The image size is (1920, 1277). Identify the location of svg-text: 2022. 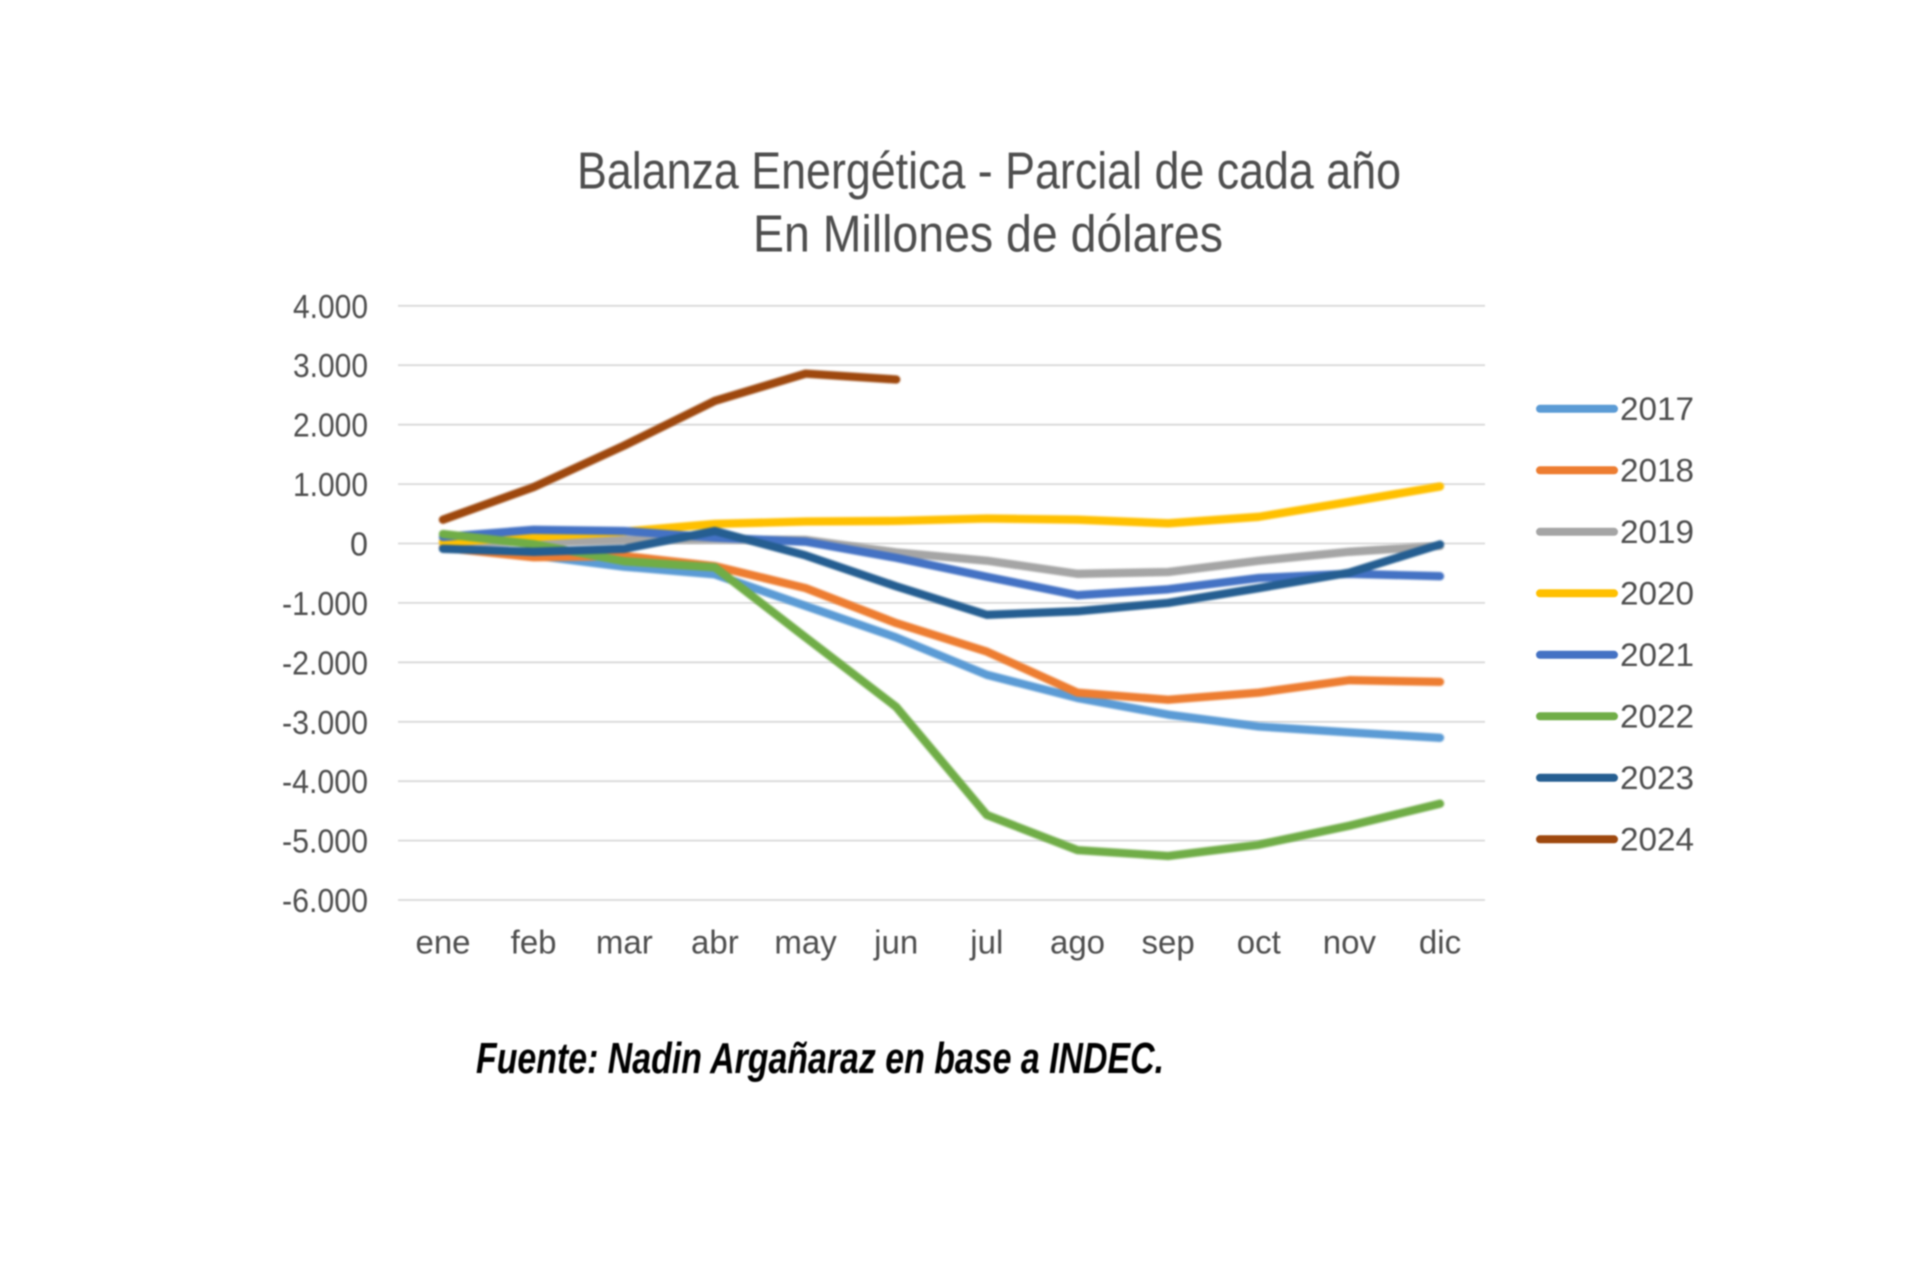
(1657, 717).